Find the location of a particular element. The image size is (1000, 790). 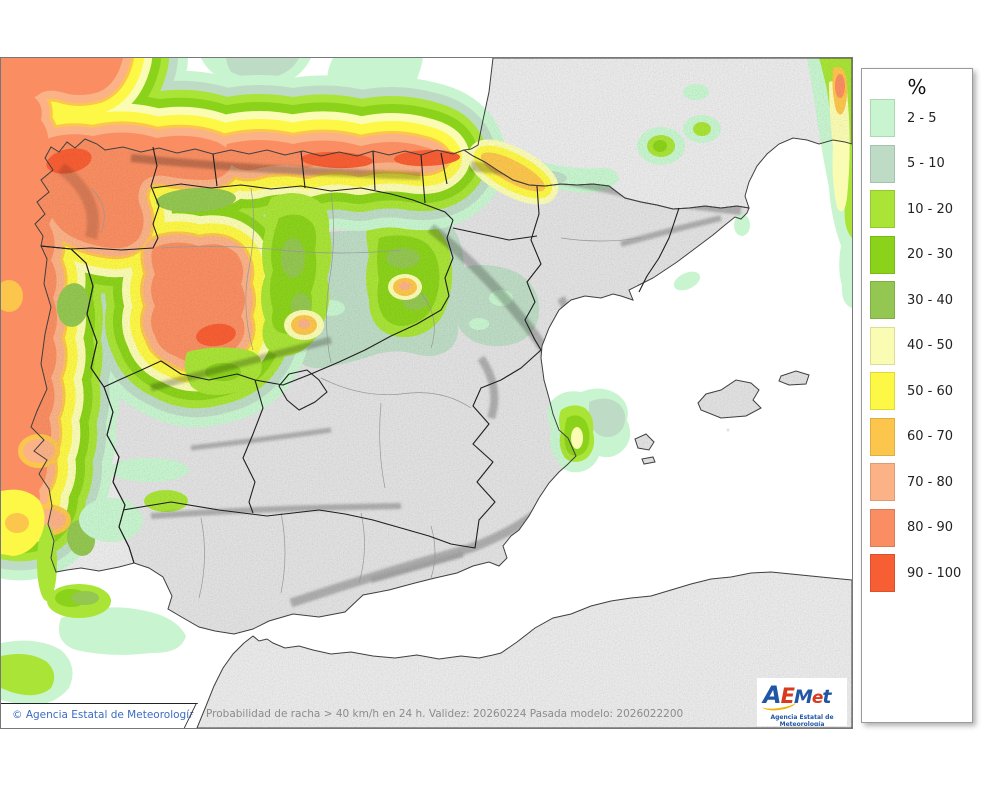

legend-item: 2 - 5 is located at coordinates (921, 118).